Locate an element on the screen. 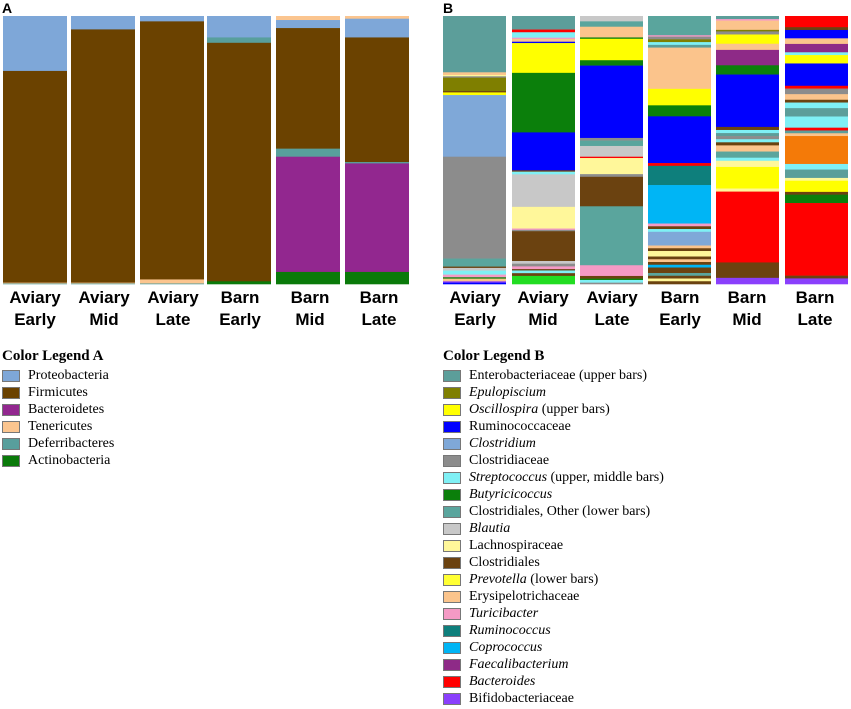 The width and height of the screenshot is (851, 709). xlabel-b-3: Aviary Late is located at coordinates (612, 308).